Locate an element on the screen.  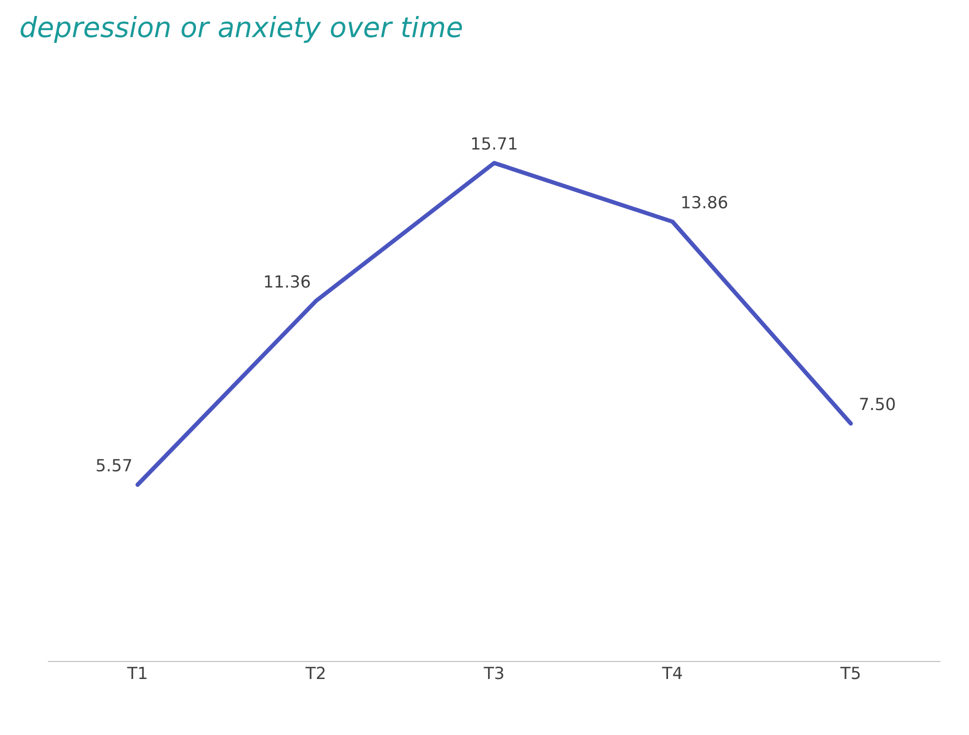
x-tick-label: T4 is located at coordinates (672, 673).